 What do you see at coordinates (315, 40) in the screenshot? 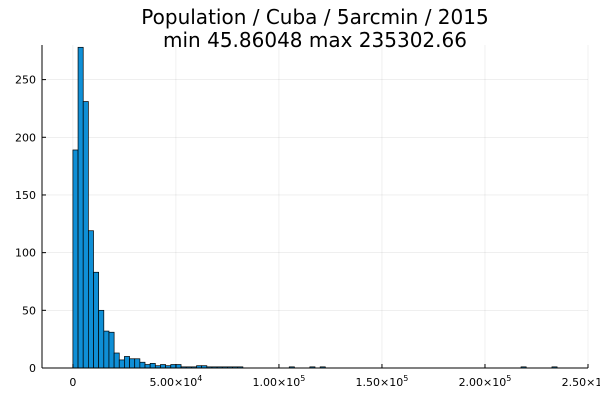
I see `chart-title-line-2: min 45.86048 max 235302.66` at bounding box center [315, 40].